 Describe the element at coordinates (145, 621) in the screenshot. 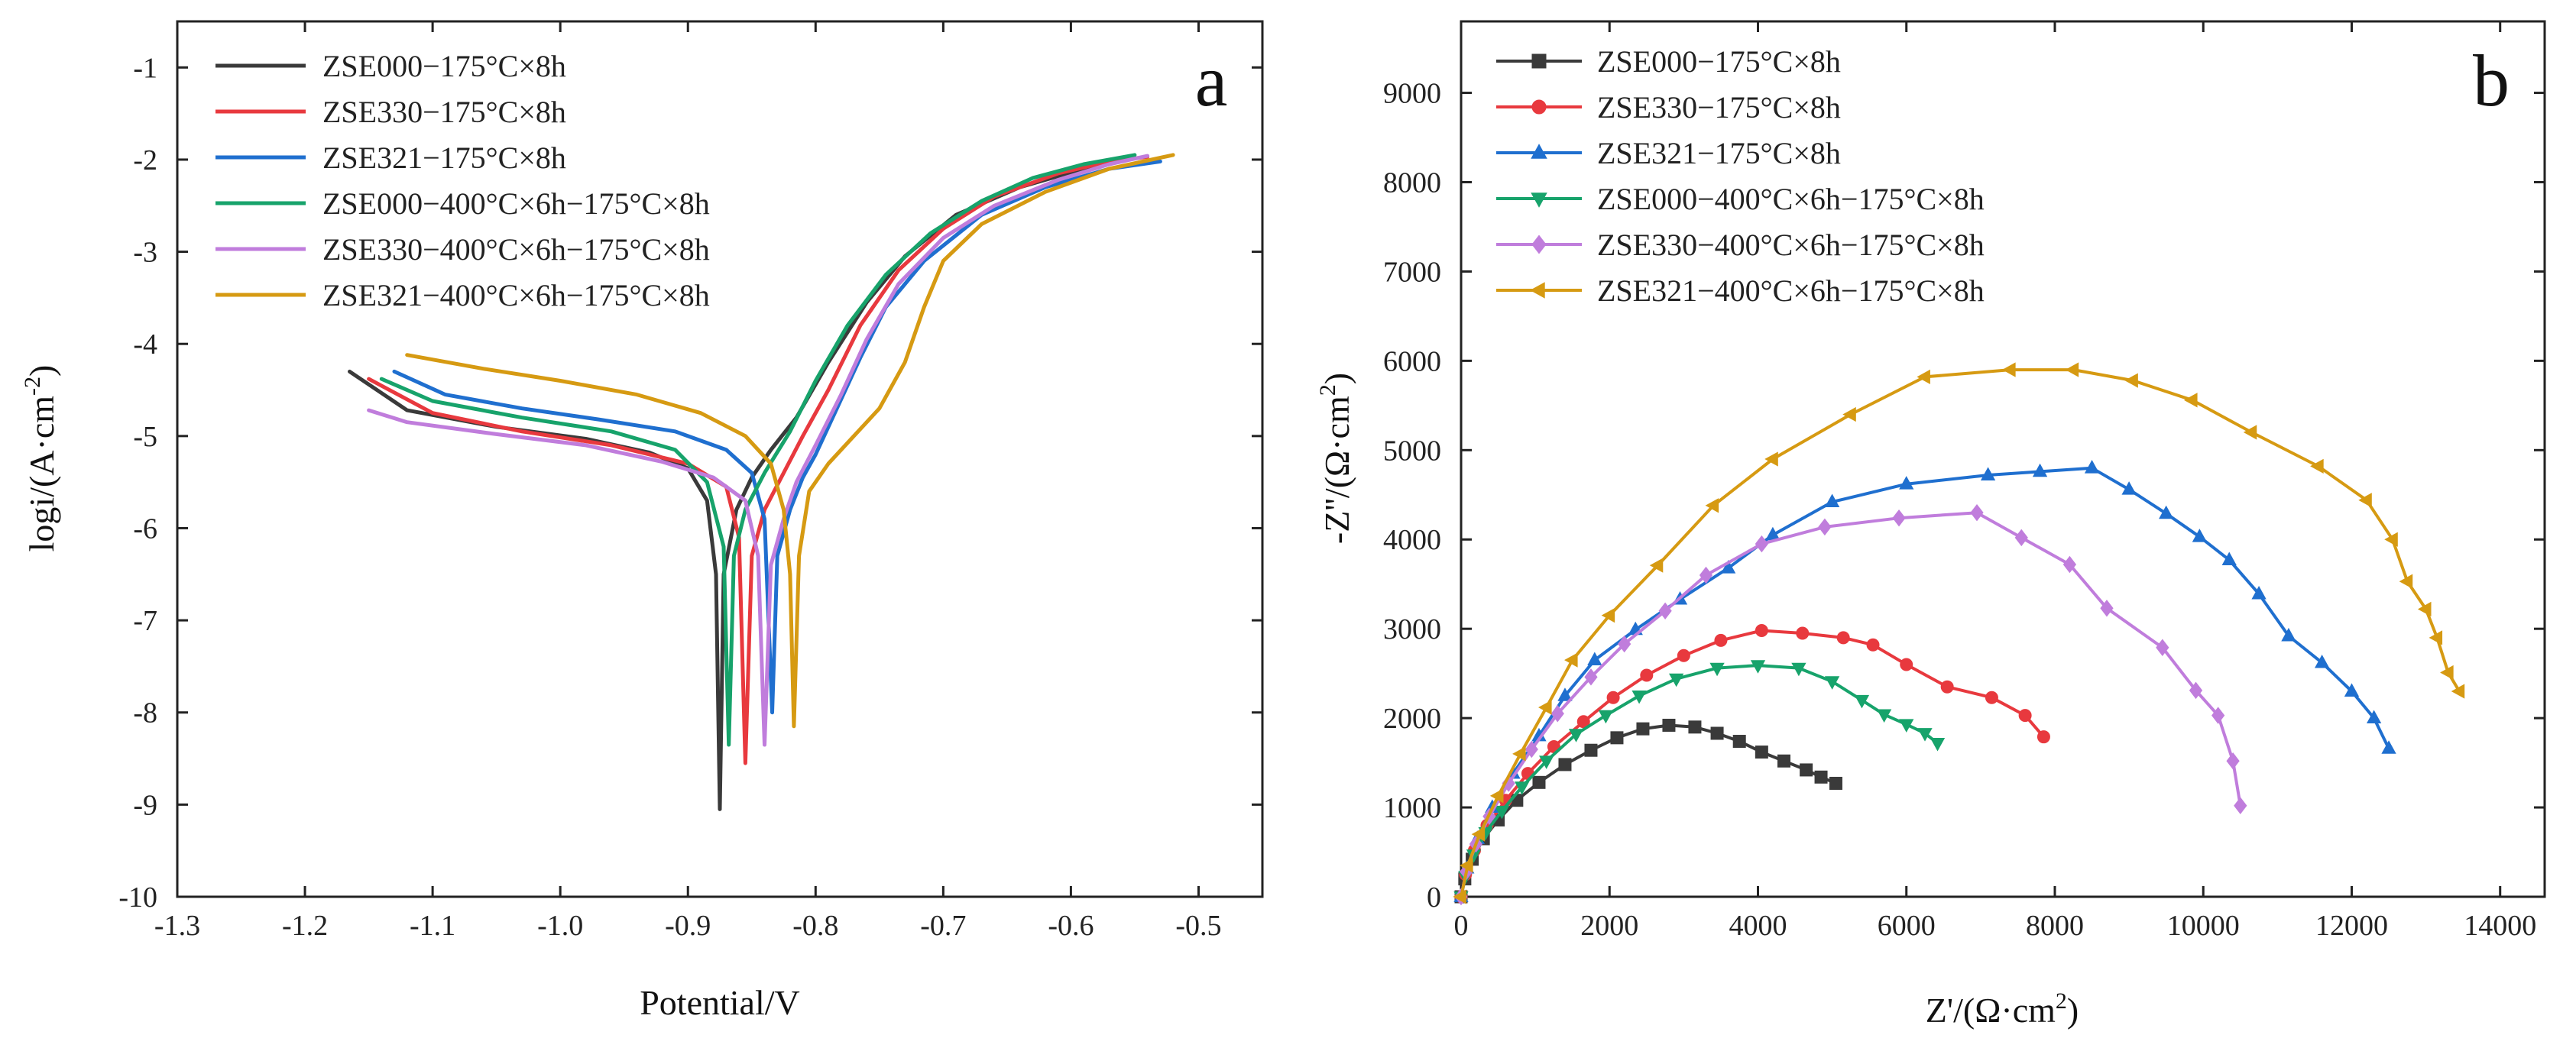

I see `panel-a-y-tick-label: -7` at that location.